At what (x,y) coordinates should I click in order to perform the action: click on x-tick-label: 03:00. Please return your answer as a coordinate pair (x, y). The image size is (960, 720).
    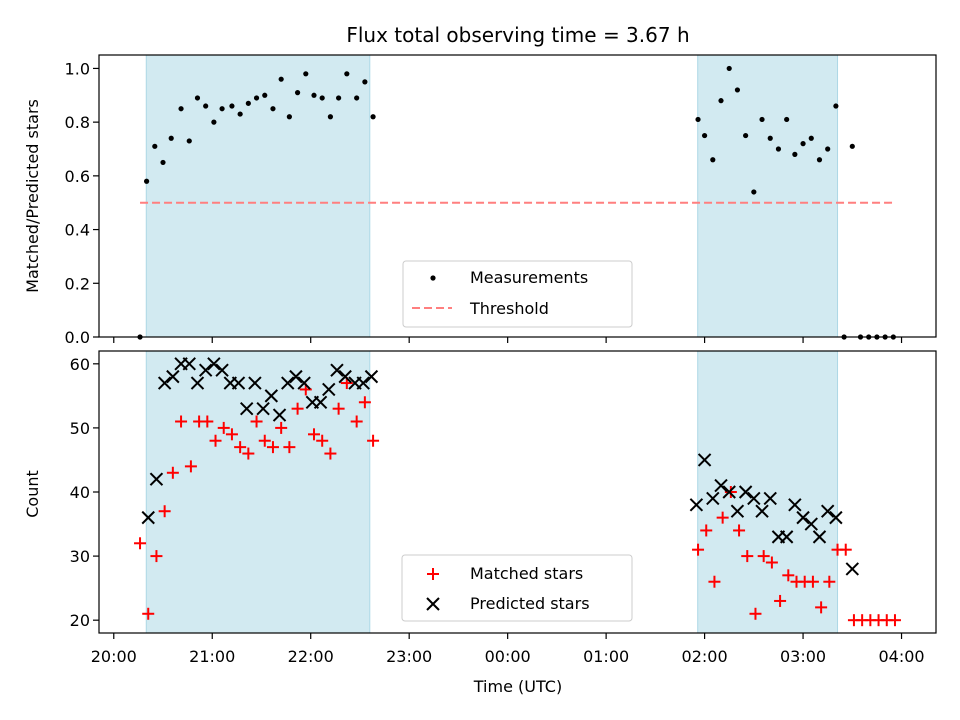
    Looking at the image, I should click on (803, 656).